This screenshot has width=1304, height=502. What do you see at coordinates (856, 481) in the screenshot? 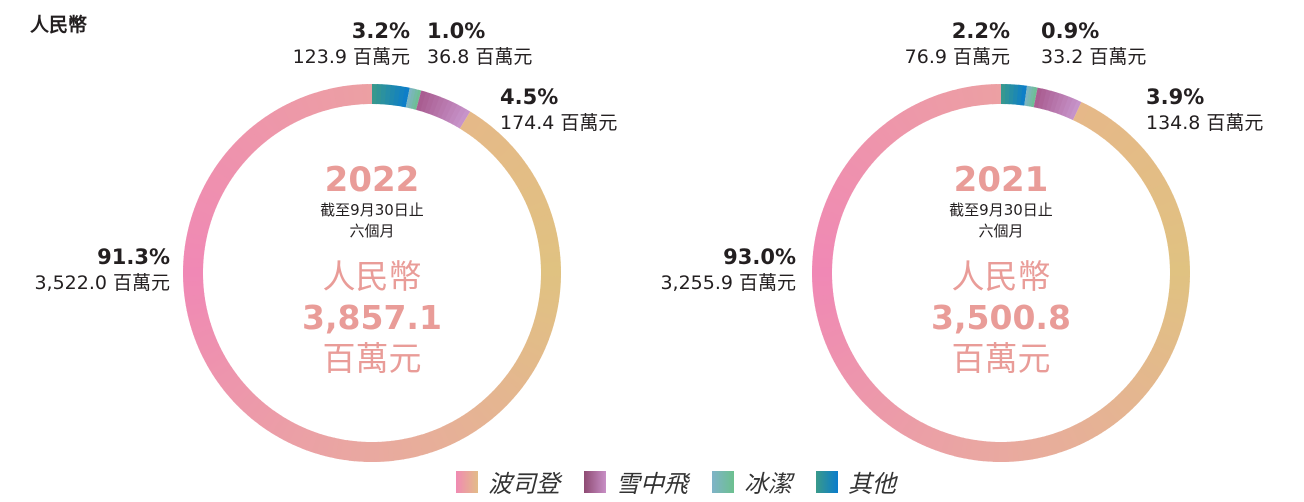
I see `legend-item-others: 其他` at bounding box center [856, 481].